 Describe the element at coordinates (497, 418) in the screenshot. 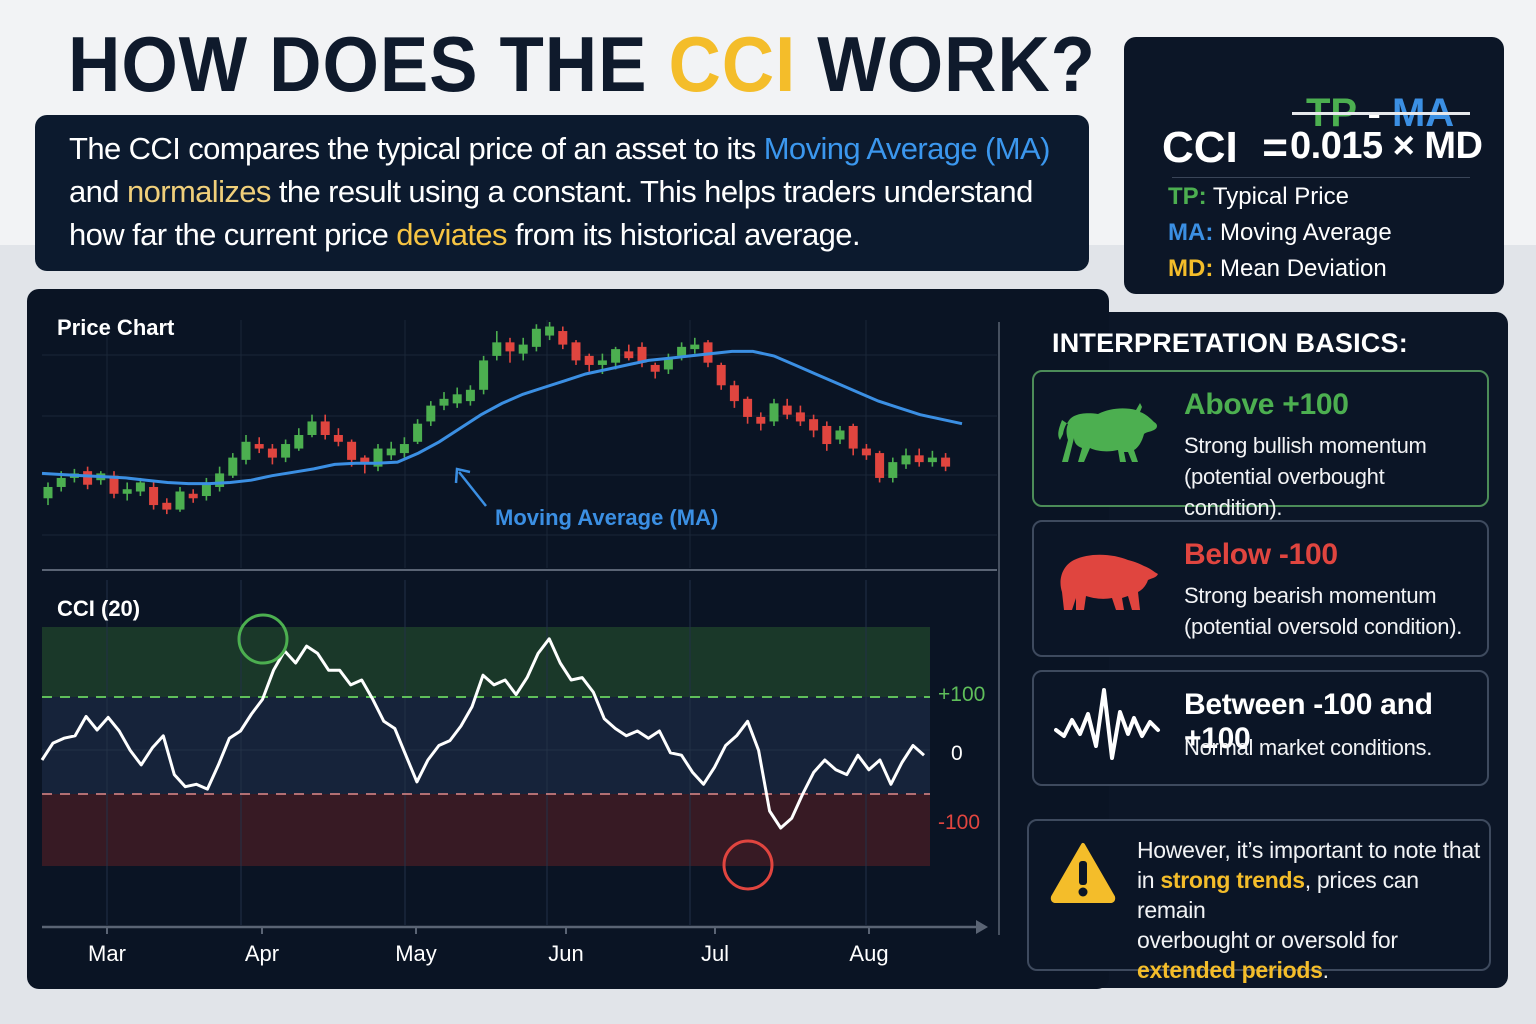

I see `candlesticks` at that location.